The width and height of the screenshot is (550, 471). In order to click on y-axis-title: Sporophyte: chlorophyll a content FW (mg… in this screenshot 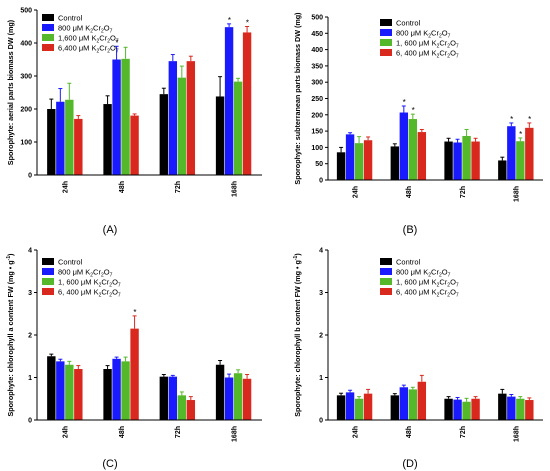, I will do `click(10, 335)`.